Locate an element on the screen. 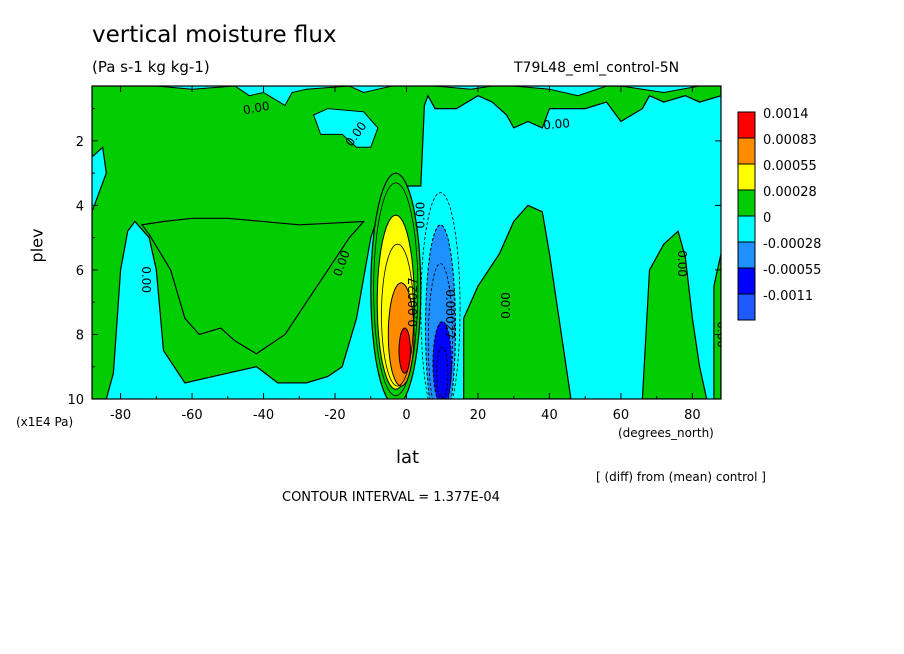 The width and height of the screenshot is (904, 654). y-tick-label: 6 is located at coordinates (80, 271).